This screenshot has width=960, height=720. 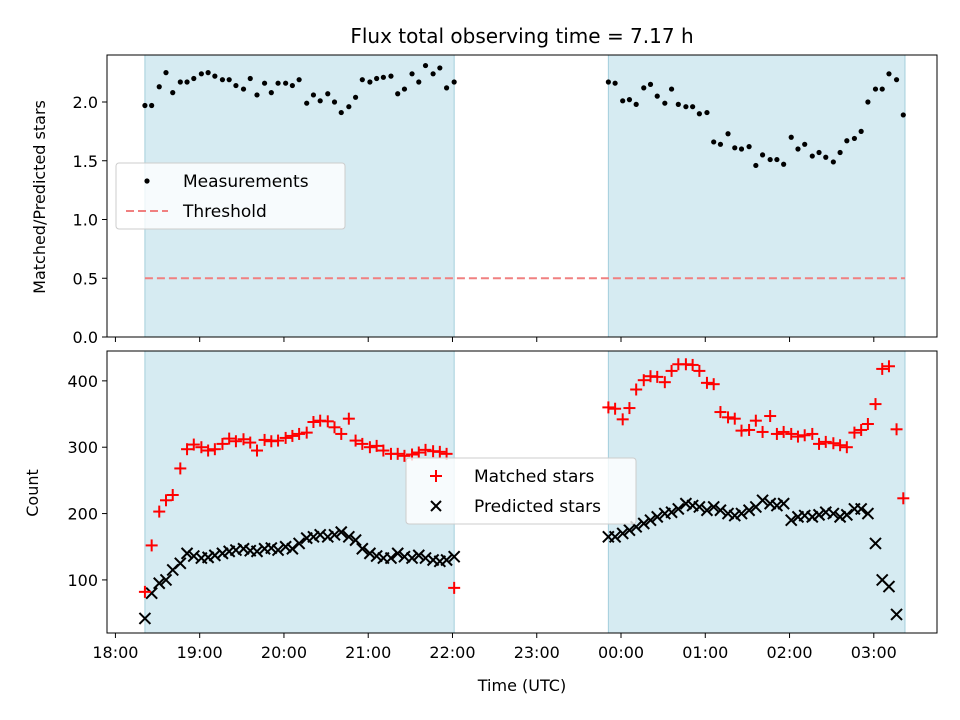 I want to click on top-y-ticks: 0.0 0.5 1.0 1.5 2.0, so click(x=90, y=220).